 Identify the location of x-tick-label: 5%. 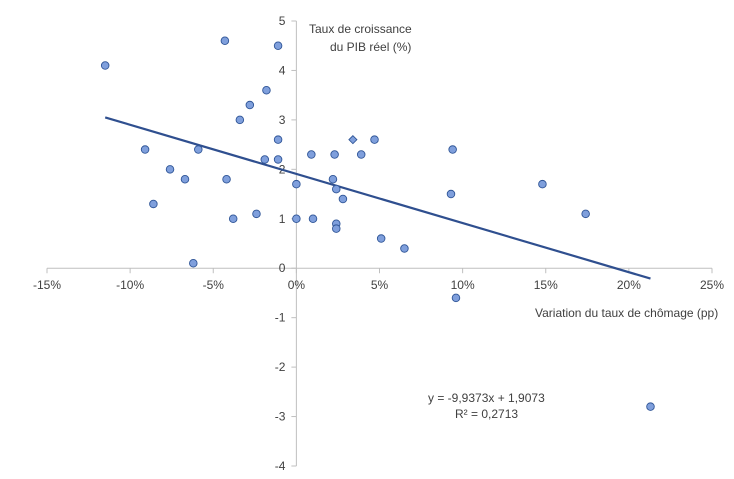
(380, 285).